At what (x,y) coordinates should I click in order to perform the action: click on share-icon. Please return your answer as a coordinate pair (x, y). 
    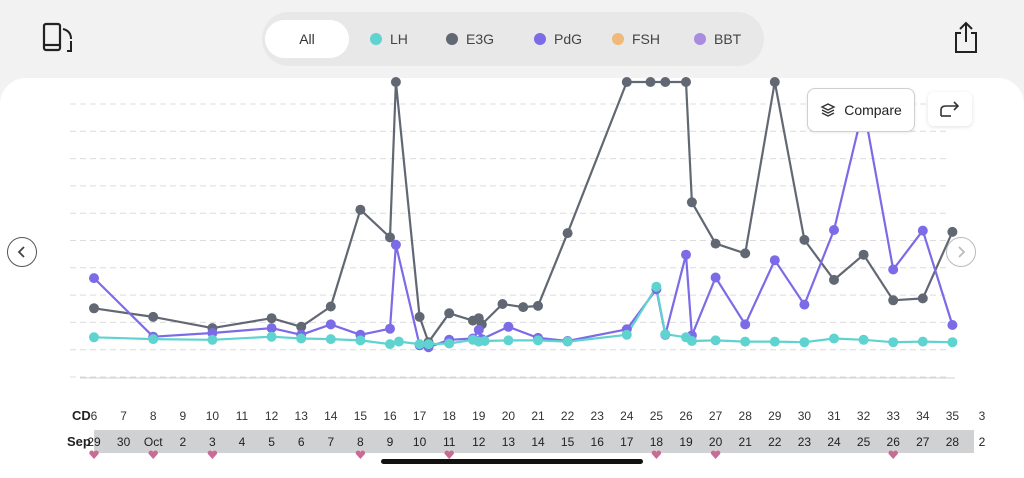
    Looking at the image, I should click on (966, 38).